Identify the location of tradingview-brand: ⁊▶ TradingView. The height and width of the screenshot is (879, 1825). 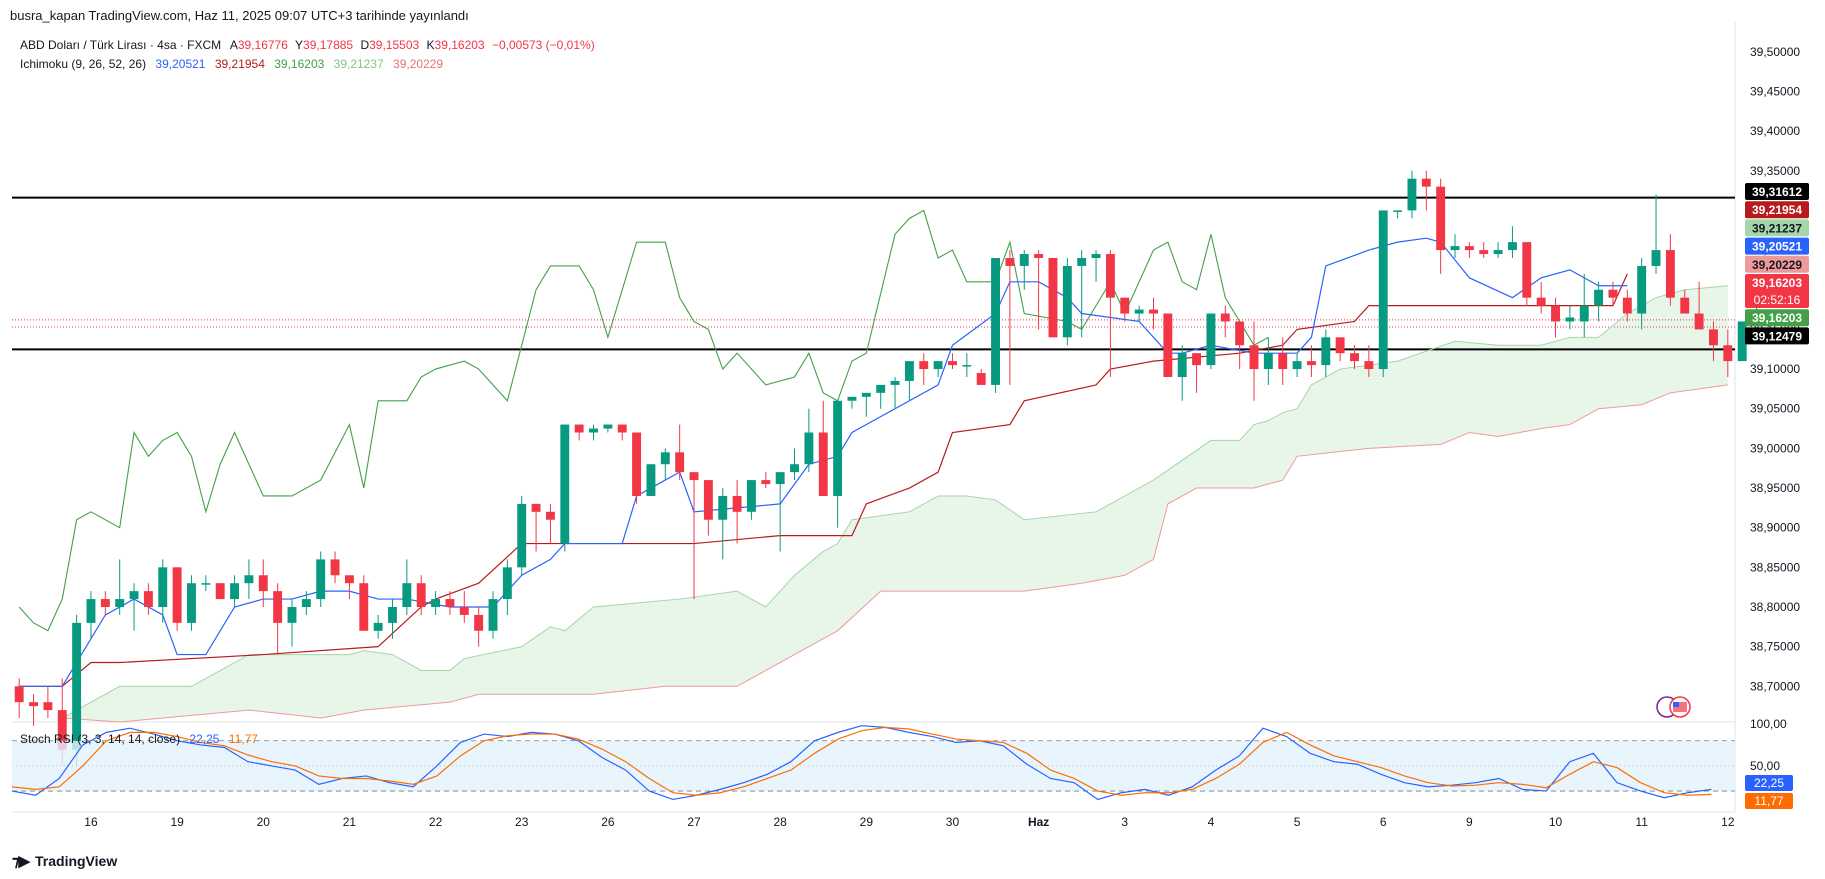
(64, 861).